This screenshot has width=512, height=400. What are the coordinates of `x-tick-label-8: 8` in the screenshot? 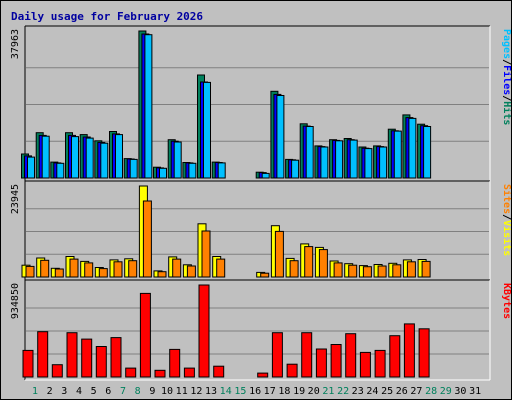 It's located at (138, 391).